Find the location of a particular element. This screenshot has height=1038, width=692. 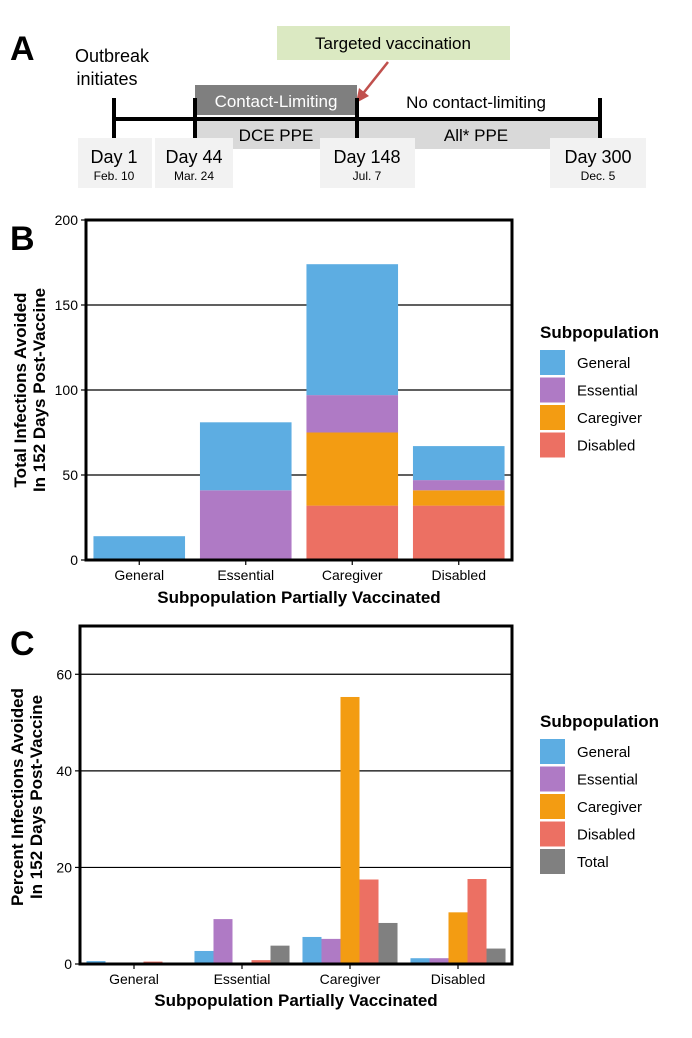

legend-swatch-essential is located at coordinates (552, 390).